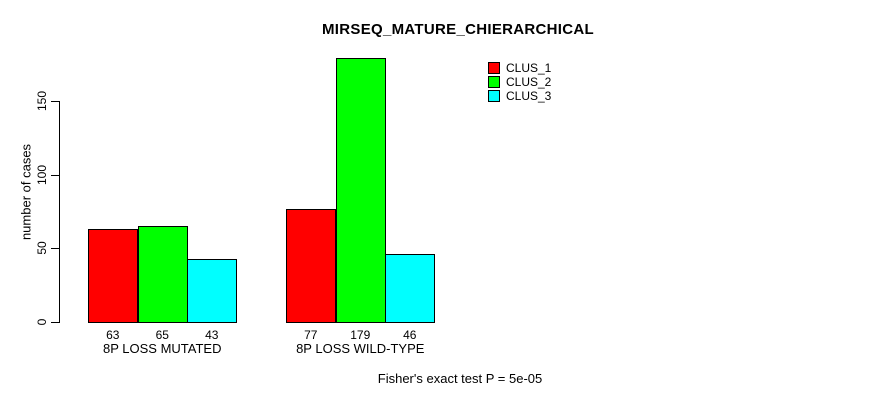 The image size is (890, 400). Describe the element at coordinates (42, 101) in the screenshot. I see `y-tick-label: 150` at that location.